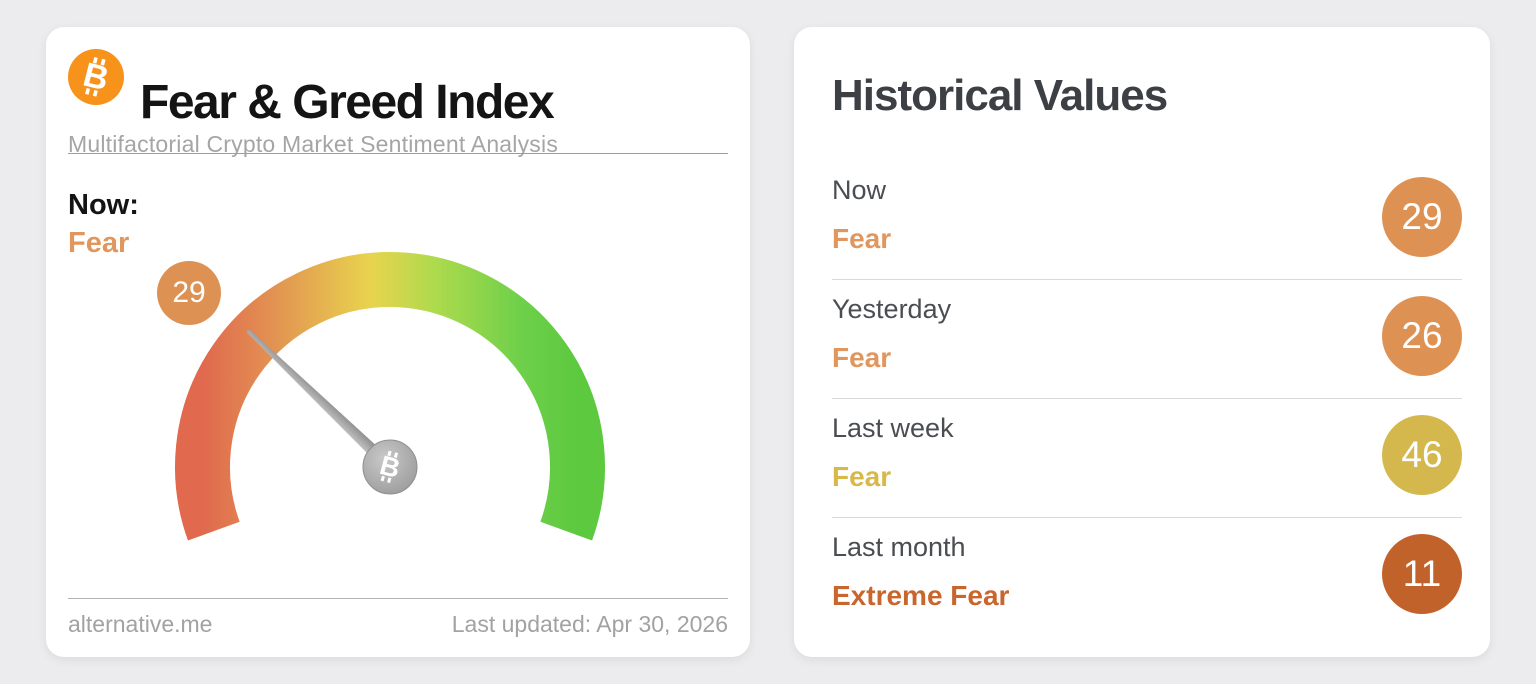  I want to click on footer-divider, so click(398, 598).